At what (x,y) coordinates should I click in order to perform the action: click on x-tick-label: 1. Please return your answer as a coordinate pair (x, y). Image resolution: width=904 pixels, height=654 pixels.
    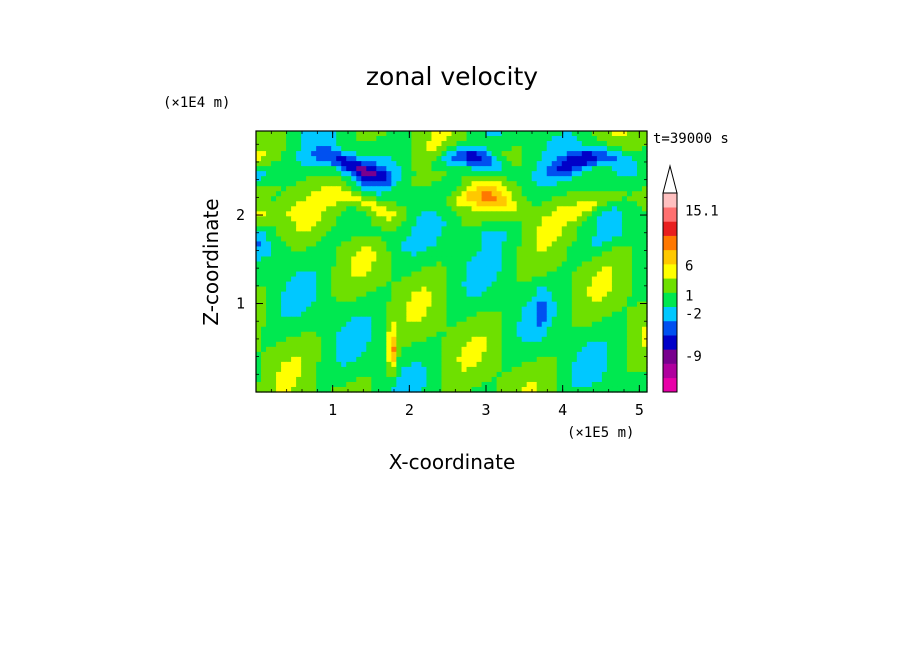
    Looking at the image, I should click on (332, 410).